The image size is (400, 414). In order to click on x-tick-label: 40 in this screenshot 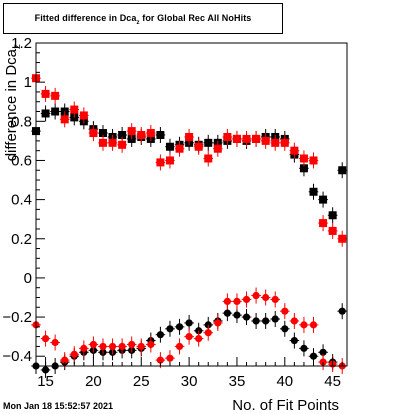, I will do `click(284, 381)`.